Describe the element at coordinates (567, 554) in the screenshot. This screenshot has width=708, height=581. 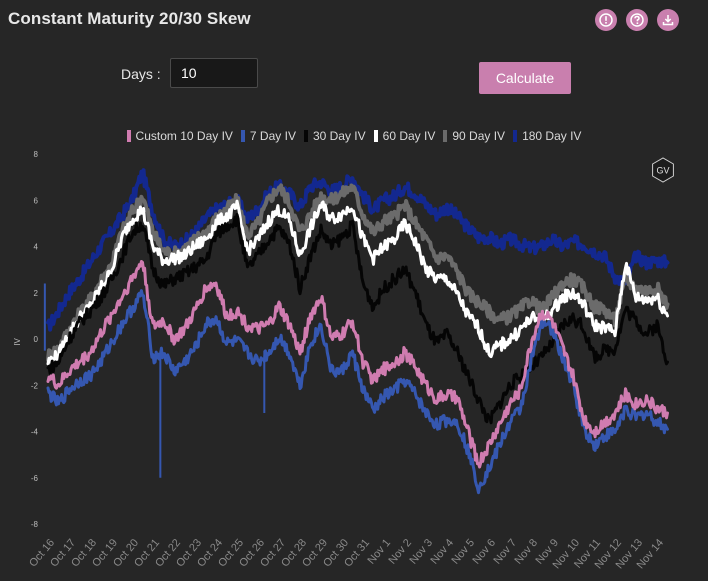
I see `x-tick-label: Nov 10` at that location.